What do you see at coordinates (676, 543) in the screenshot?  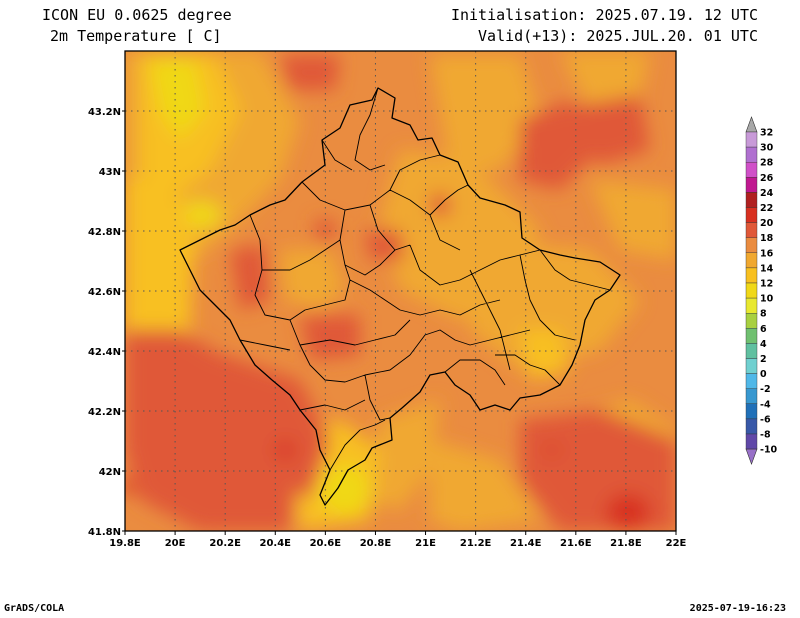 I see `x-tick-label: 22E` at bounding box center [676, 543].